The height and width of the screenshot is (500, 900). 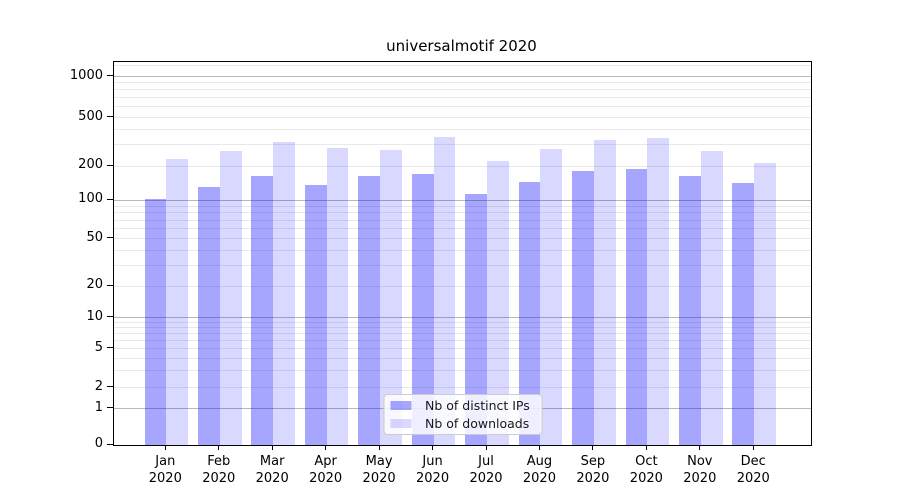 I want to click on y-tick-label-500: 500, so click(x=90, y=116).